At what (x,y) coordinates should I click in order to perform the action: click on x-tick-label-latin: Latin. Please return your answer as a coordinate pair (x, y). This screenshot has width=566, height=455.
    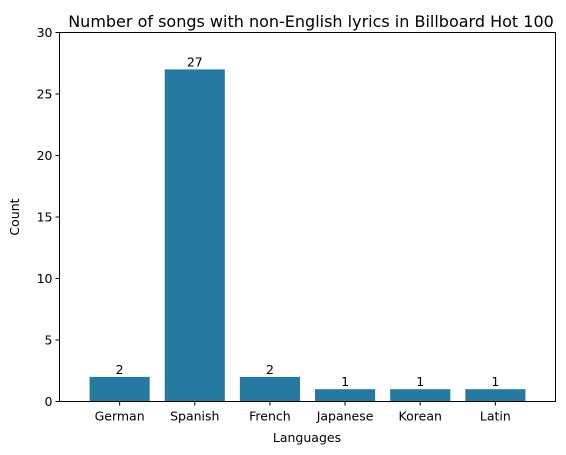
    Looking at the image, I should click on (495, 416).